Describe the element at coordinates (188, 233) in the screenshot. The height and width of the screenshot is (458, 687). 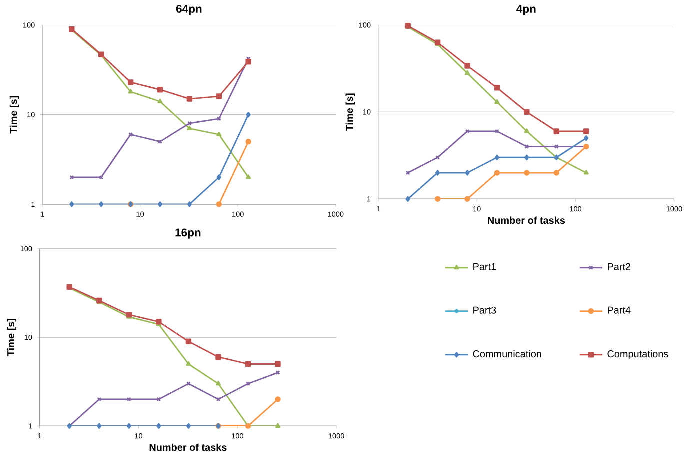
I see `chart-title: 16pn` at that location.